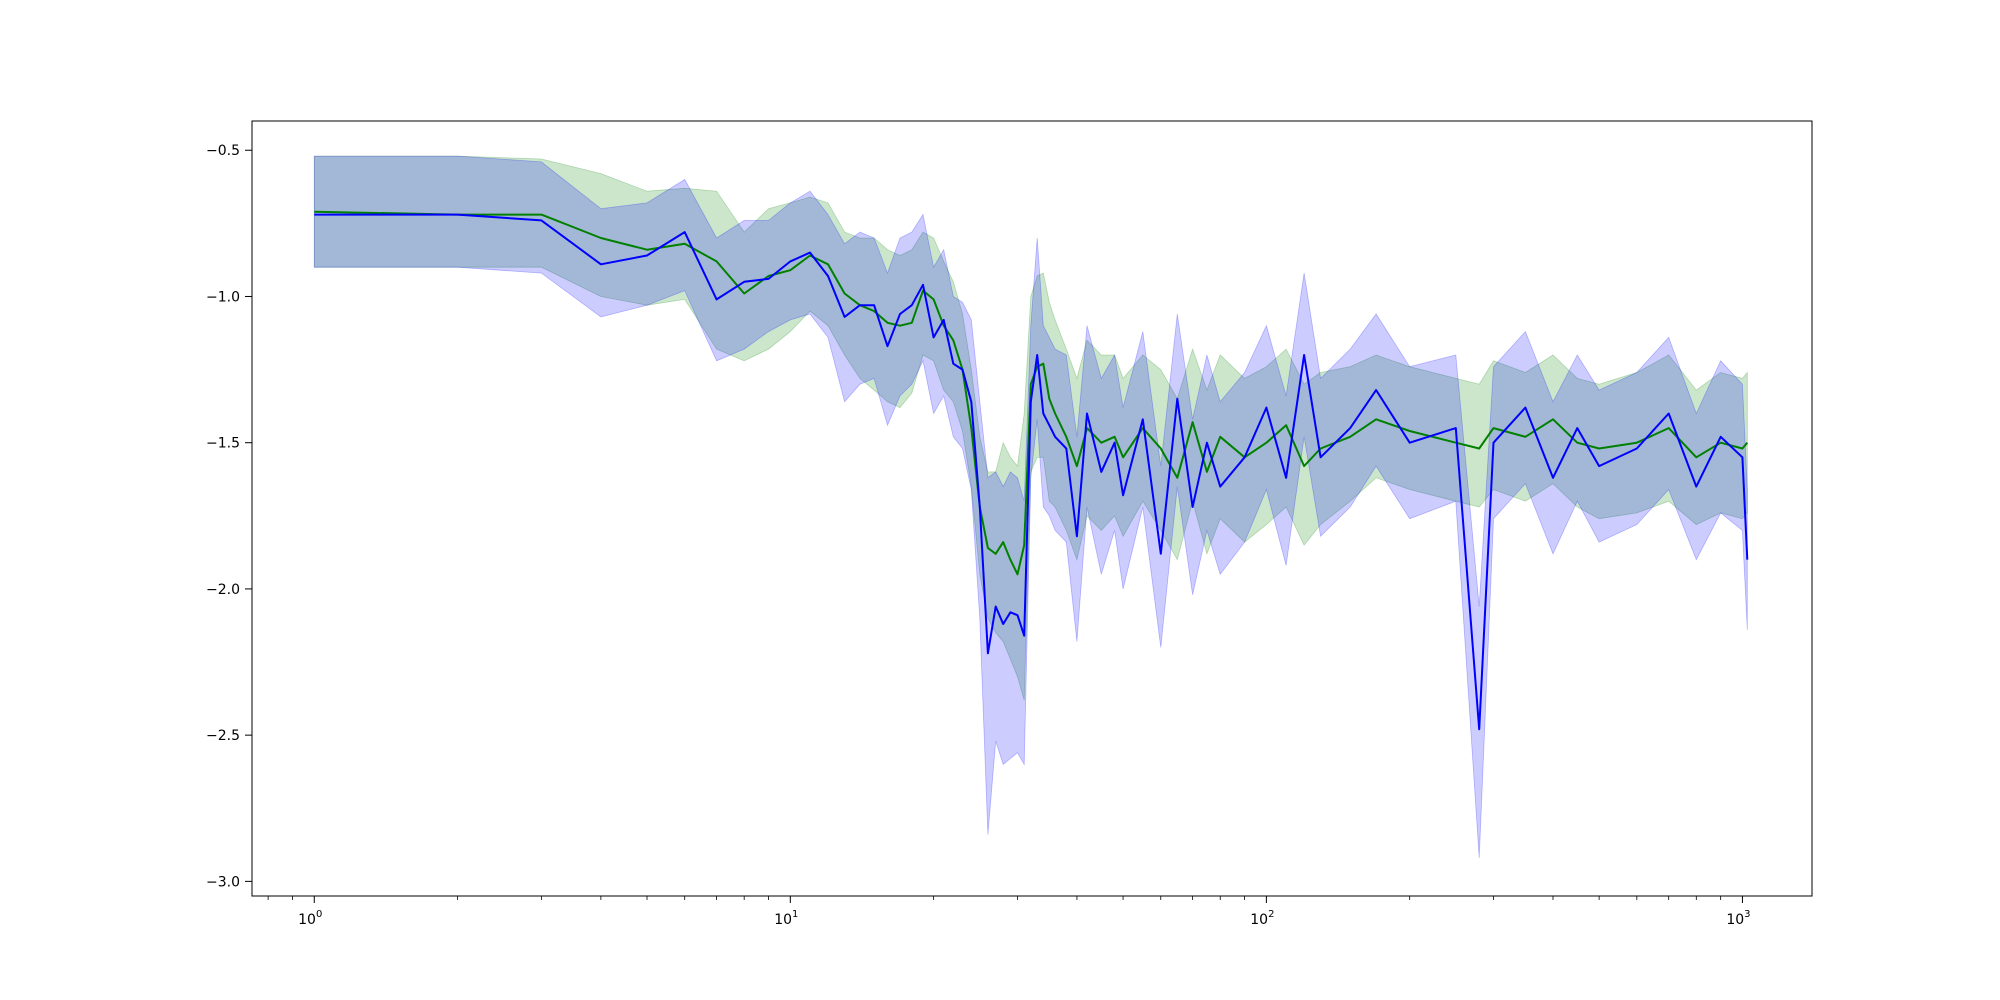 This screenshot has height=1000, width=2000. What do you see at coordinates (223, 882) in the screenshot?
I see `y-tick-label: −3.0` at bounding box center [223, 882].